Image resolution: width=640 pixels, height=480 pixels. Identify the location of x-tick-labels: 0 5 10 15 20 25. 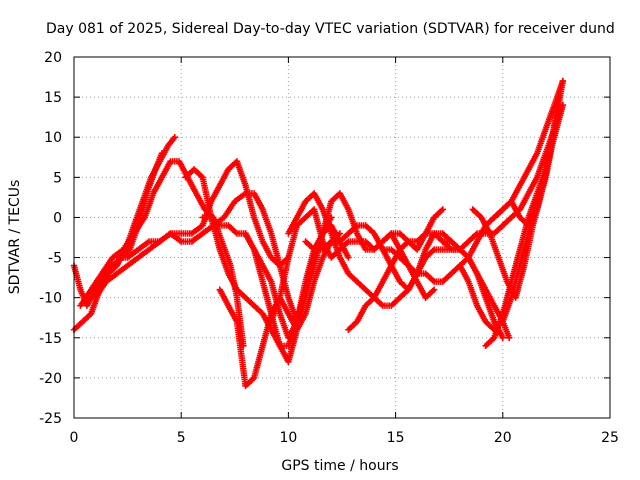
(344, 438).